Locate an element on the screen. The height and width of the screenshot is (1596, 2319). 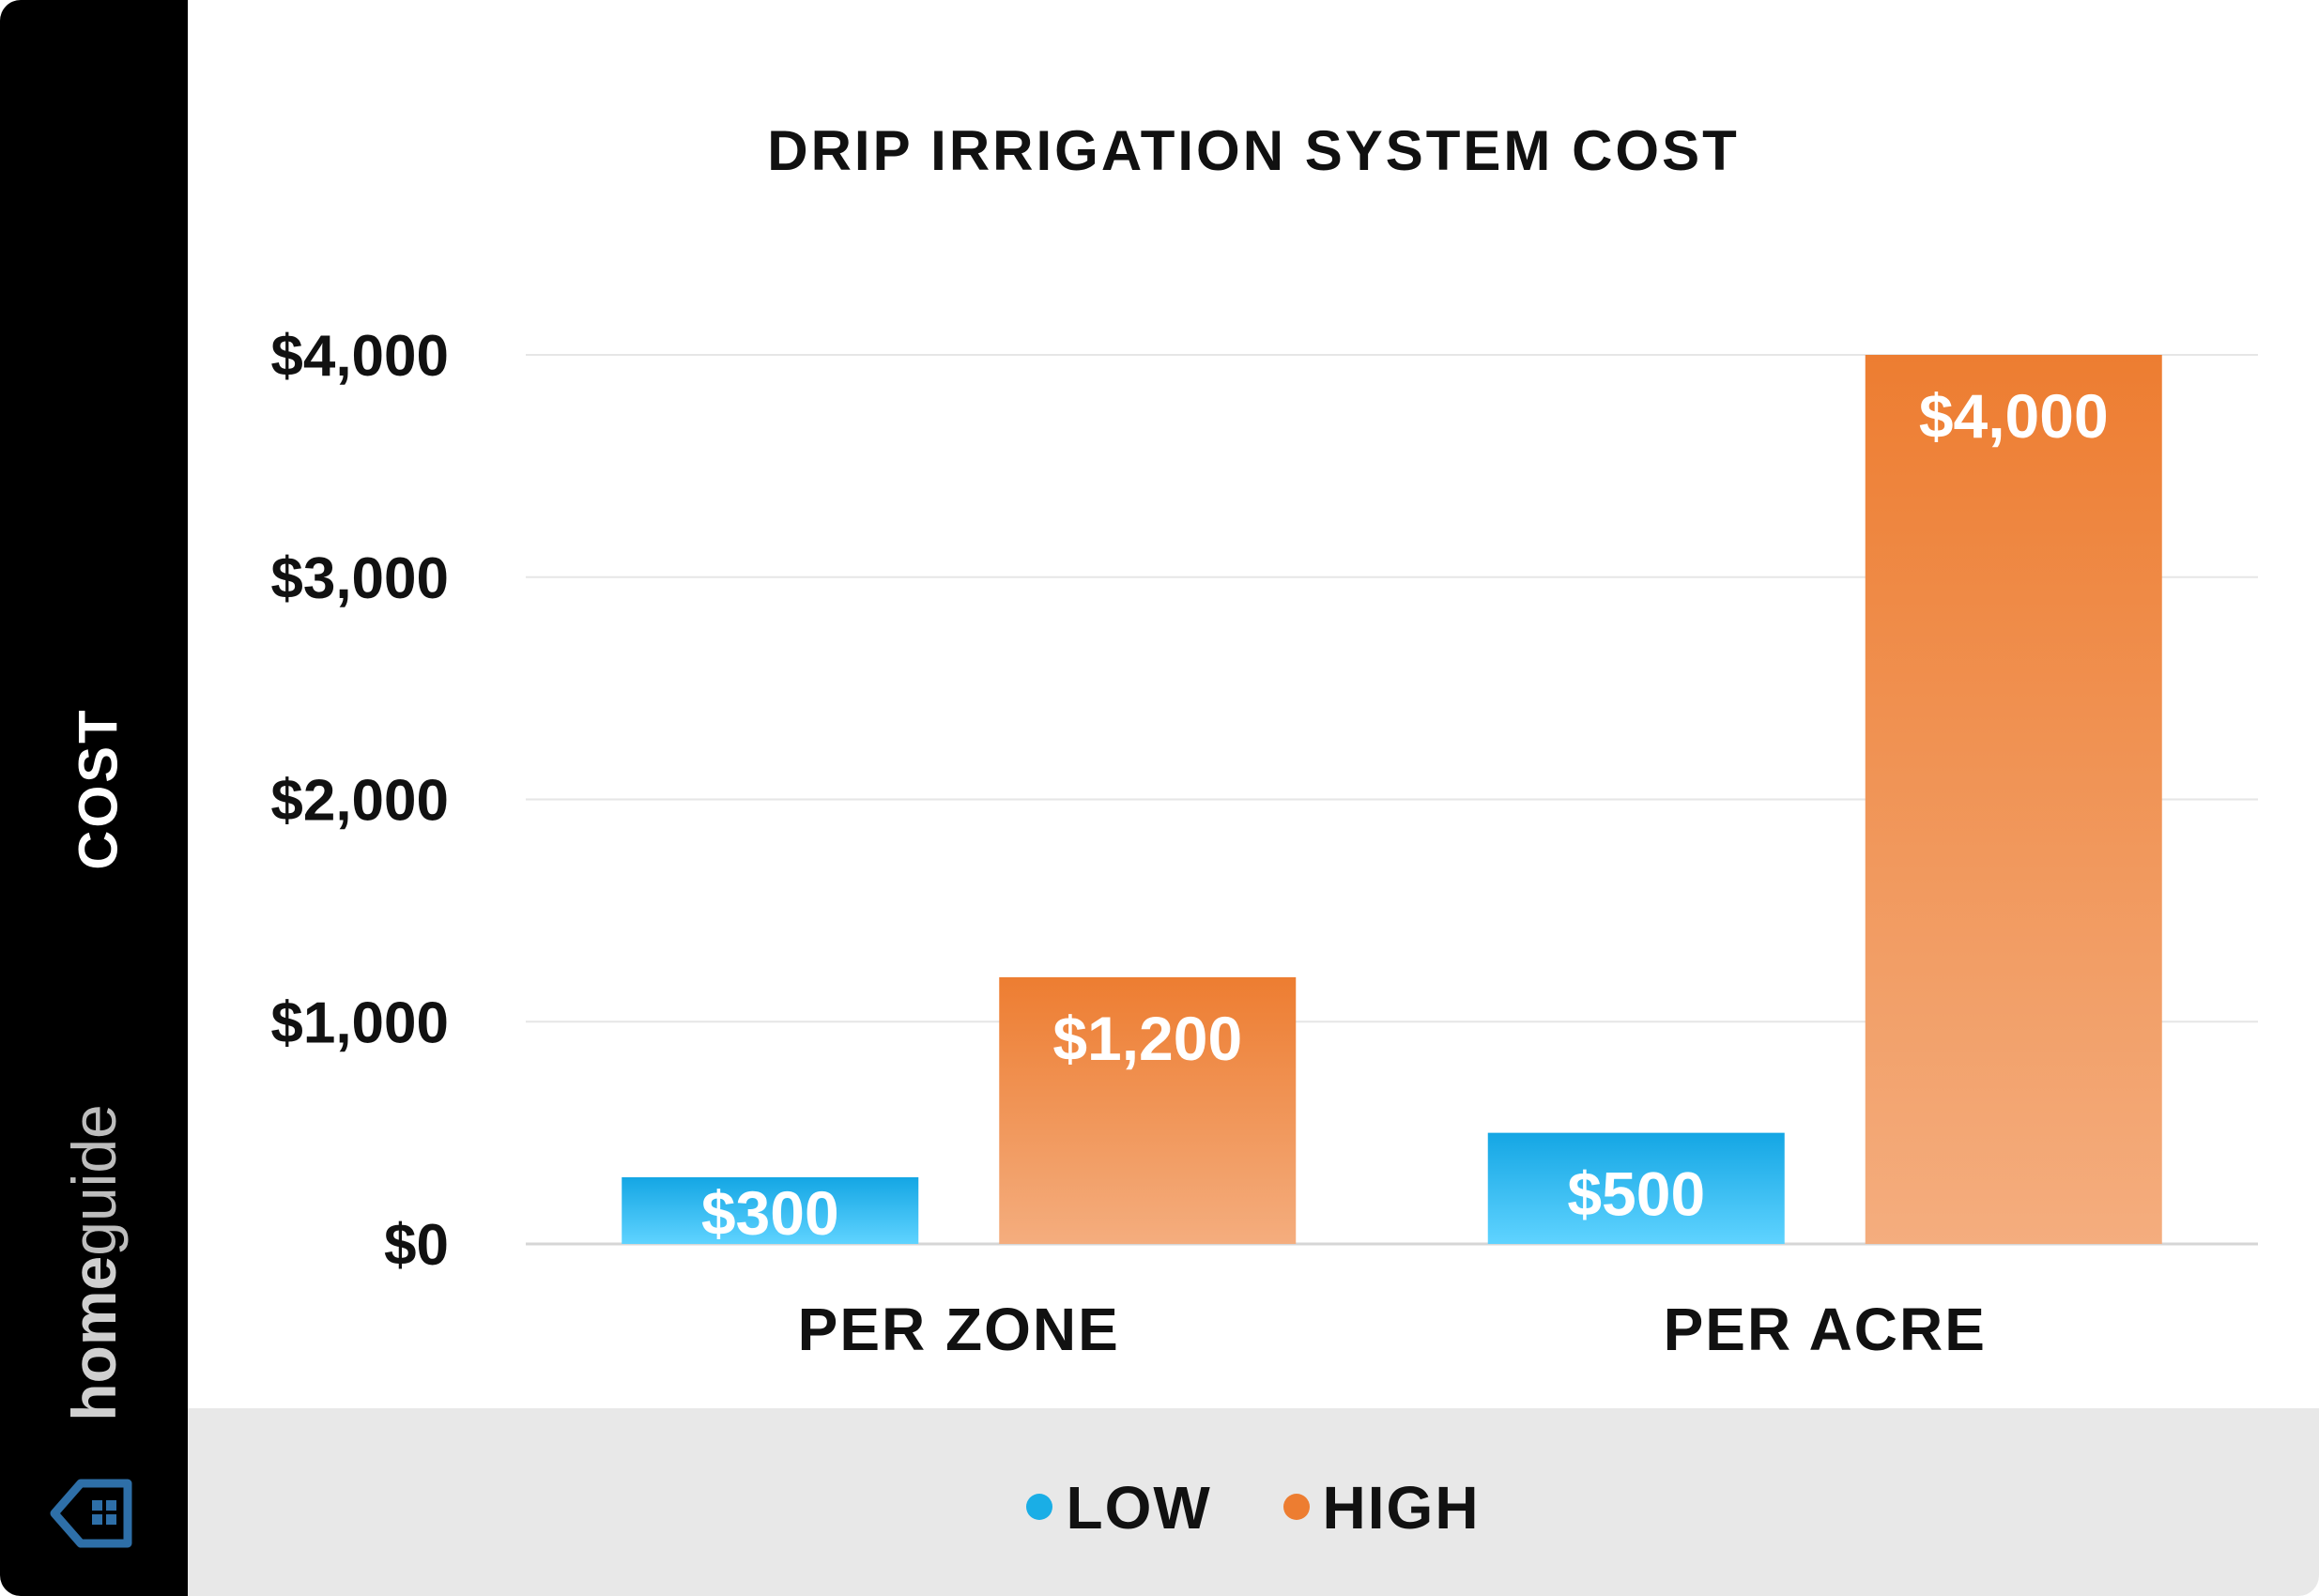
legend: LOW HIGH is located at coordinates (1253, 1505).